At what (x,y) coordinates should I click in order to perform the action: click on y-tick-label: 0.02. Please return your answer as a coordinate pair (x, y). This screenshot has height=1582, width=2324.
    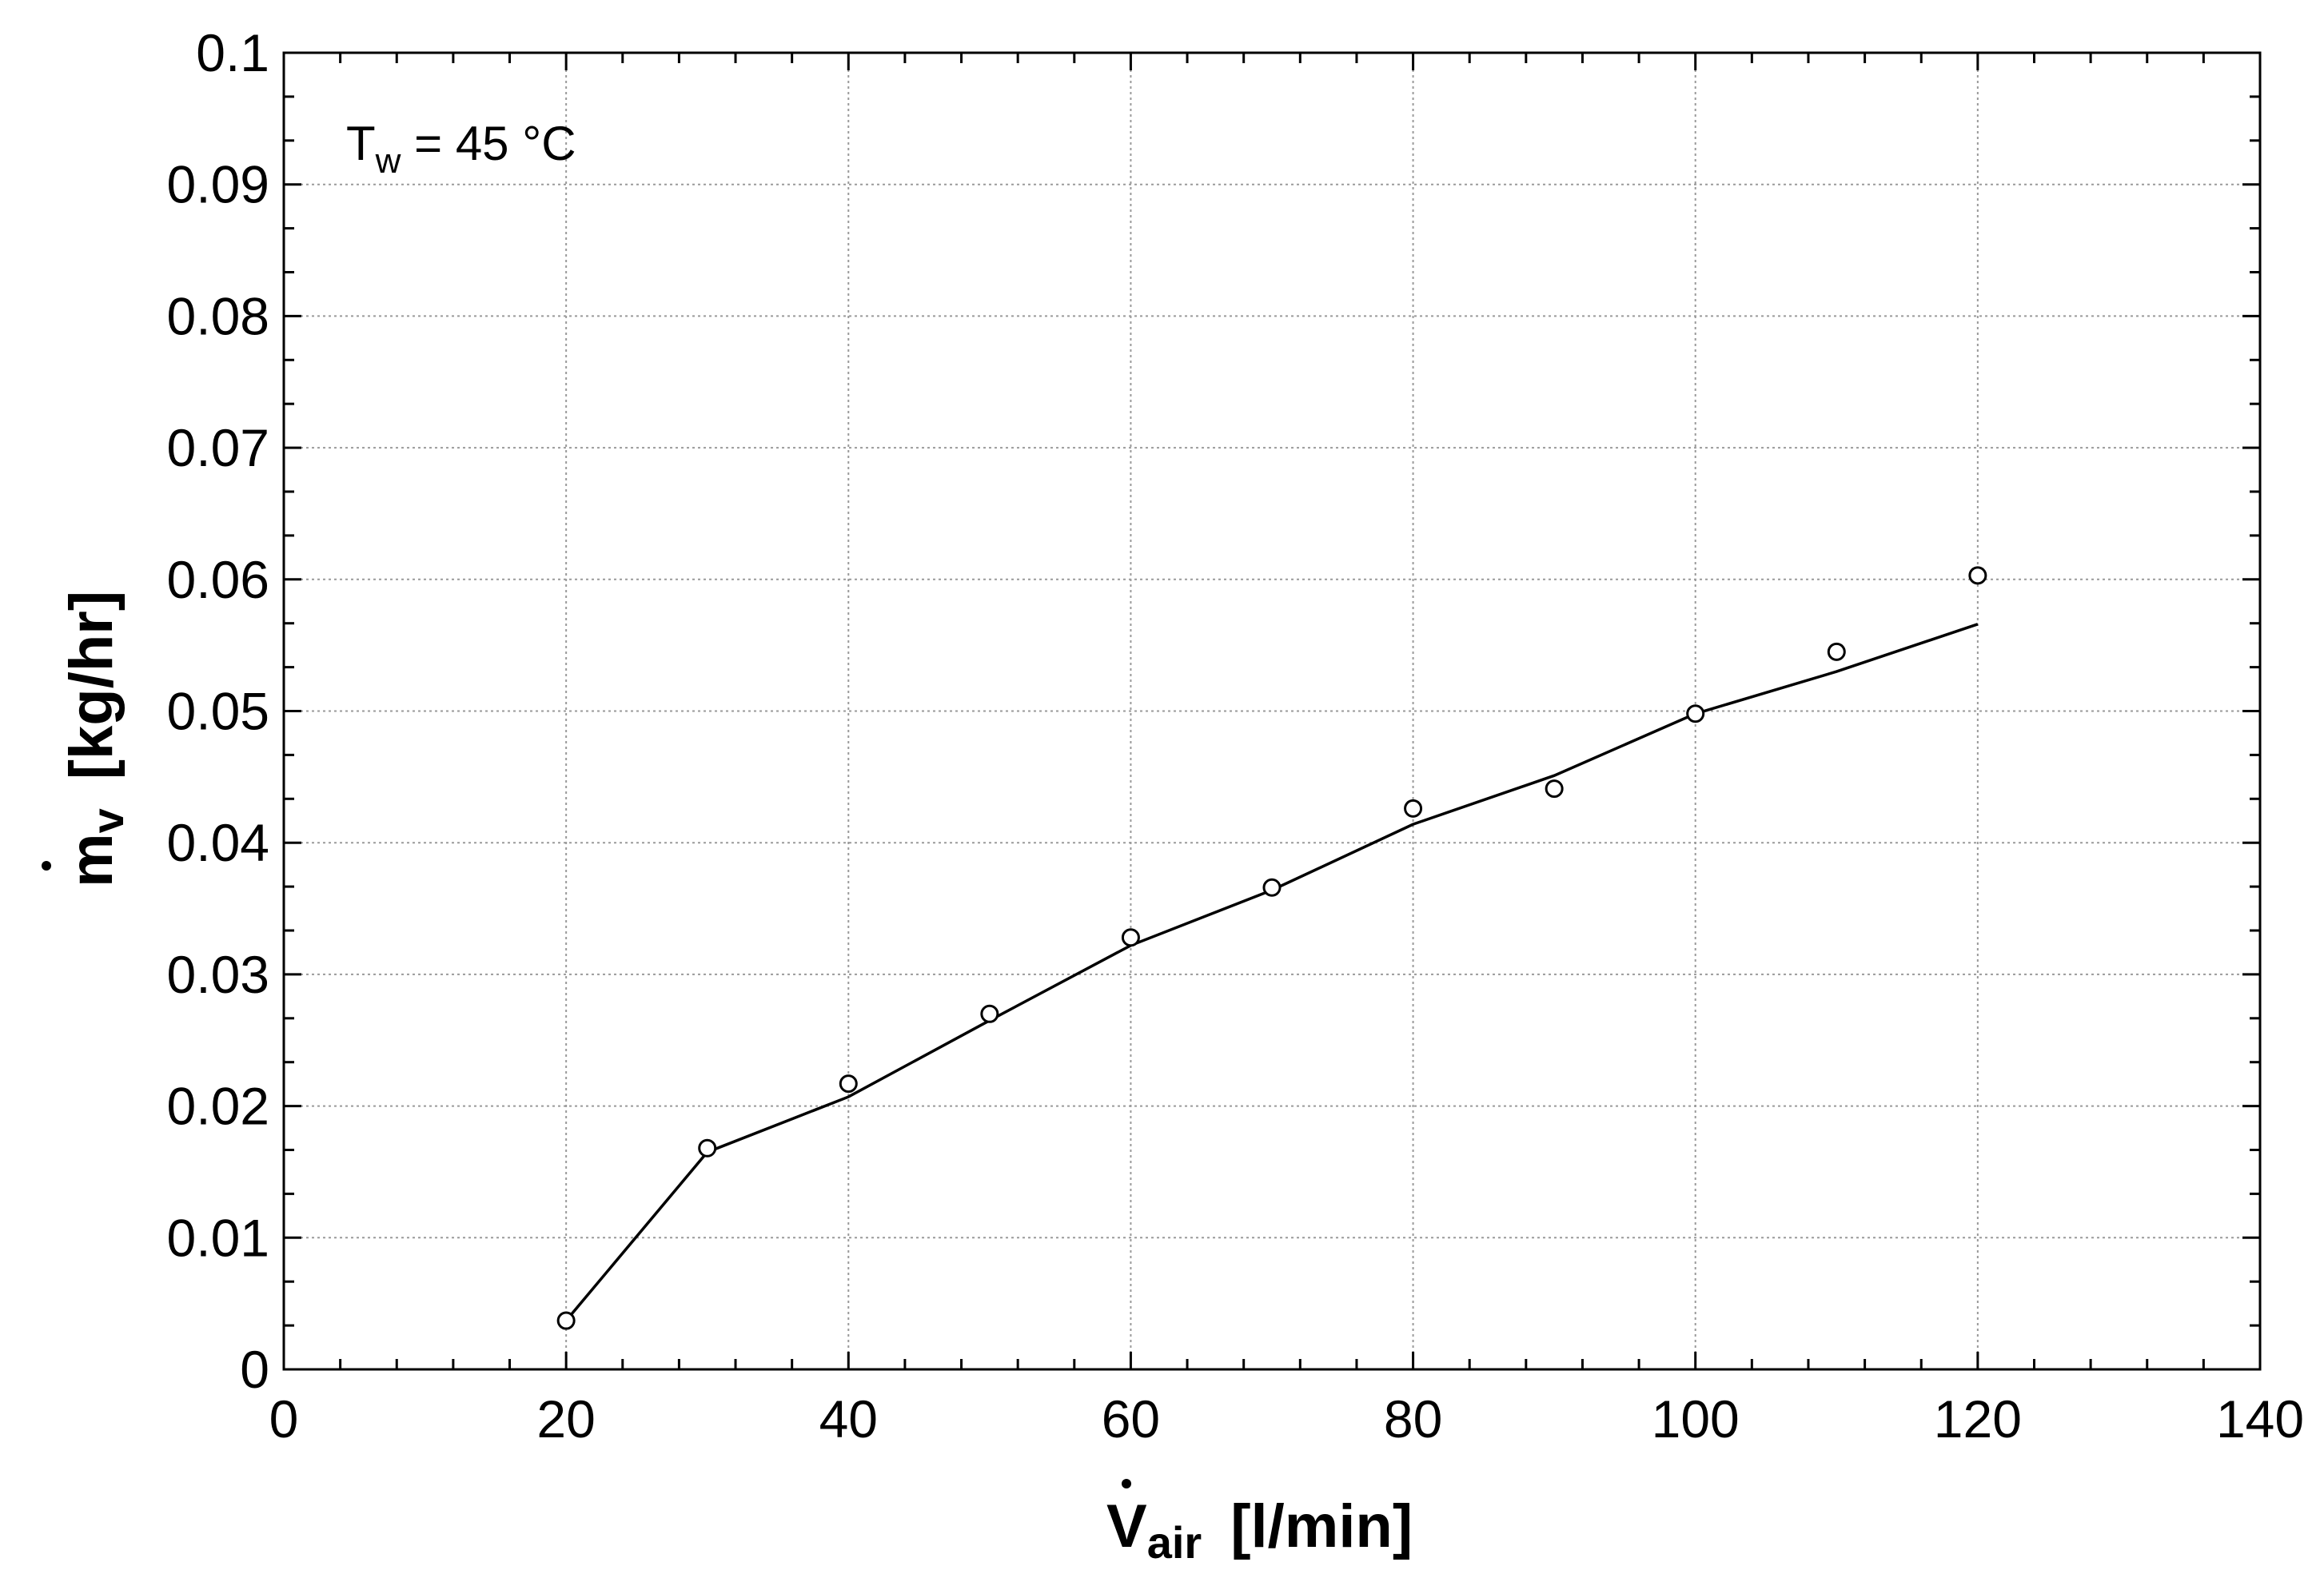
    Looking at the image, I should click on (218, 1106).